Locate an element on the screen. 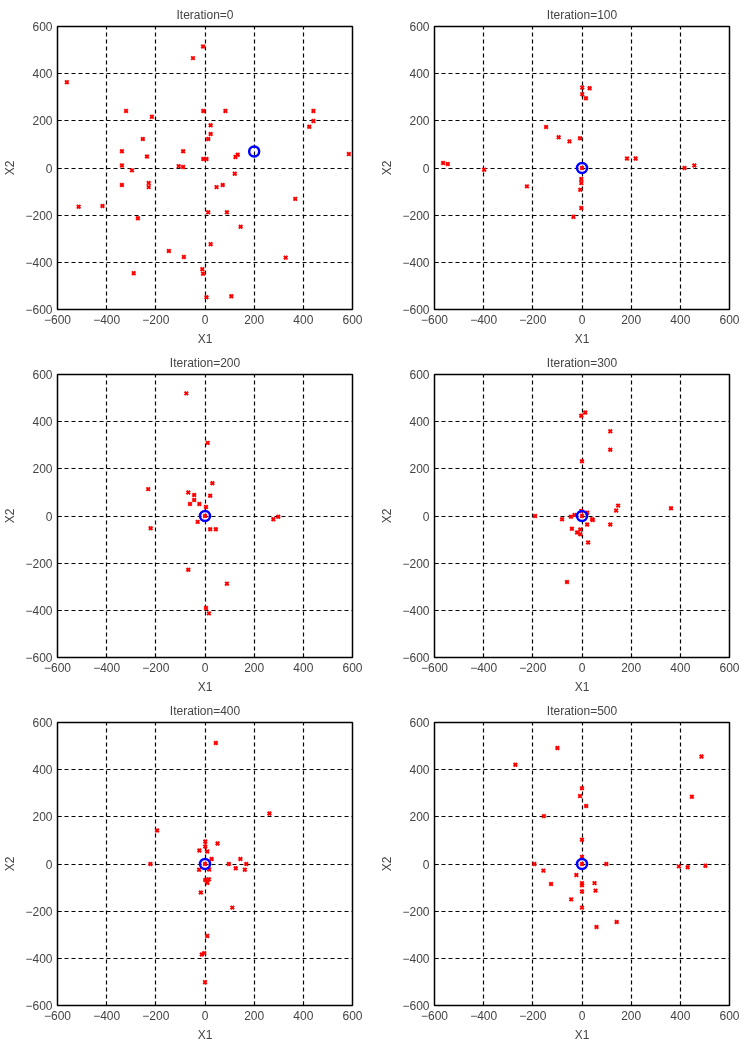 This screenshot has width=754, height=1044. chart-title: Iteration=500 is located at coordinates (582, 710).